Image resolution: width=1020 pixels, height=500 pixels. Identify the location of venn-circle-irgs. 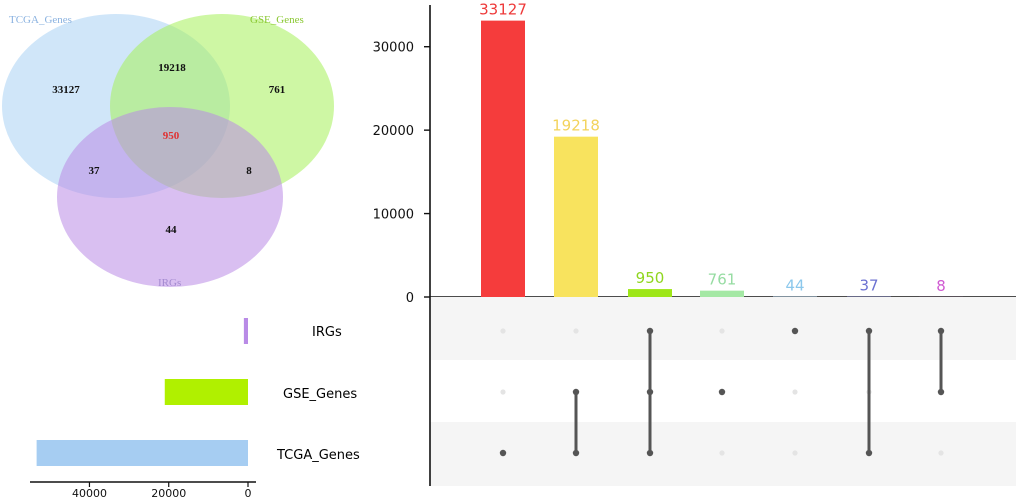
(170, 197).